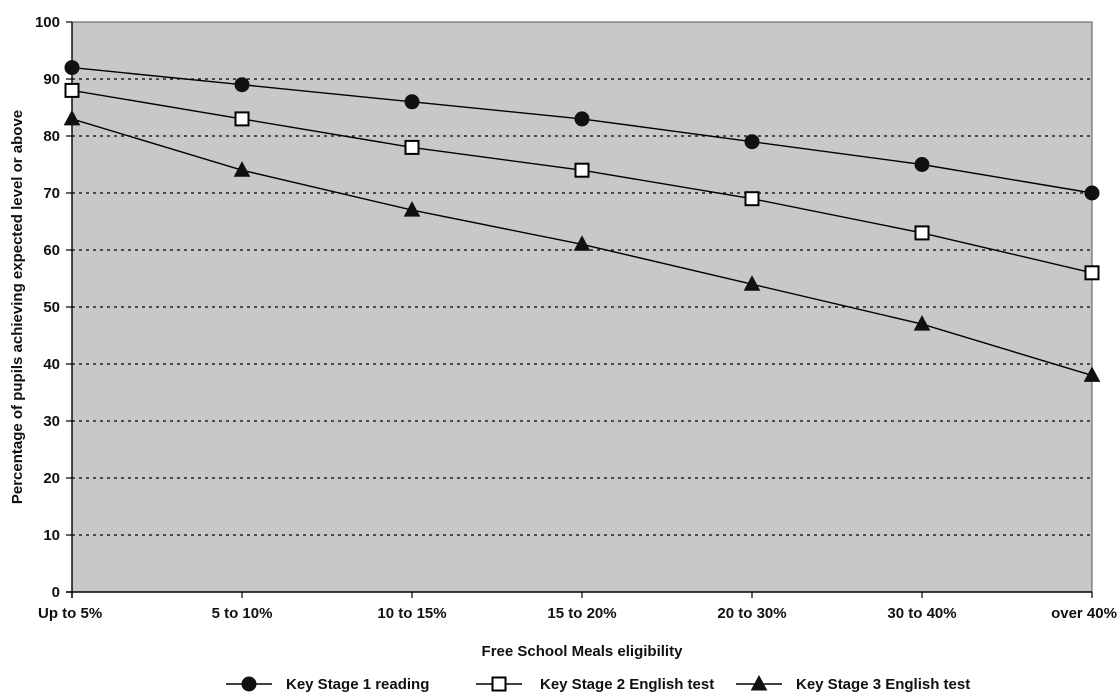  Describe the element at coordinates (357, 684) in the screenshot. I see `legend-label: Key Stage 1 reading` at that location.